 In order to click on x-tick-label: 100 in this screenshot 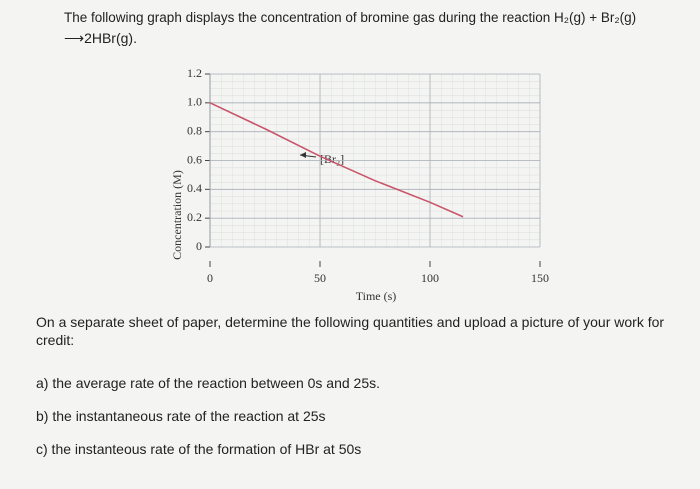, I will do `click(430, 278)`.